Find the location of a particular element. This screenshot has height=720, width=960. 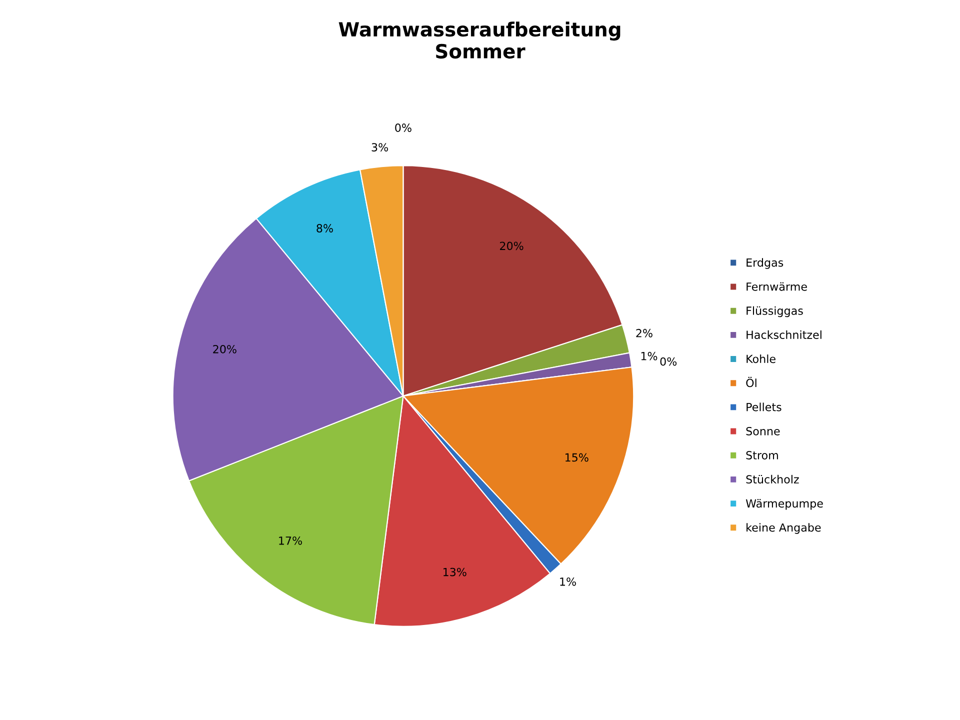

legend-label: Pellets is located at coordinates (764, 407).